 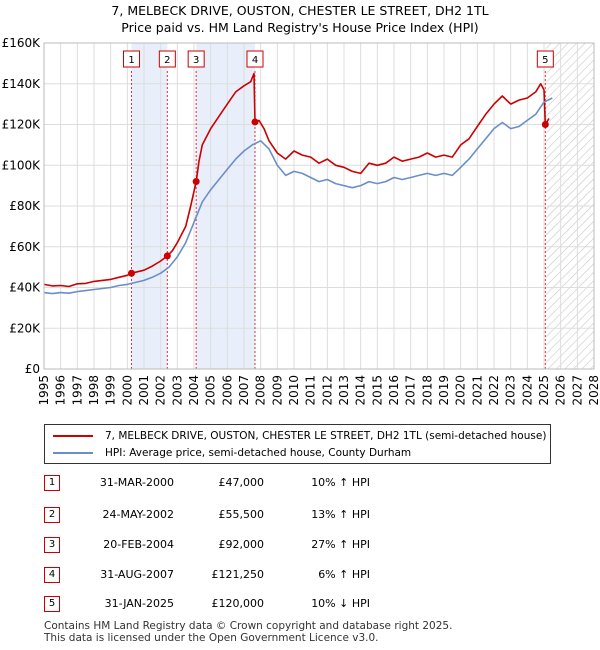 I want to click on x-tick-label: 2011, so click(x=311, y=390).